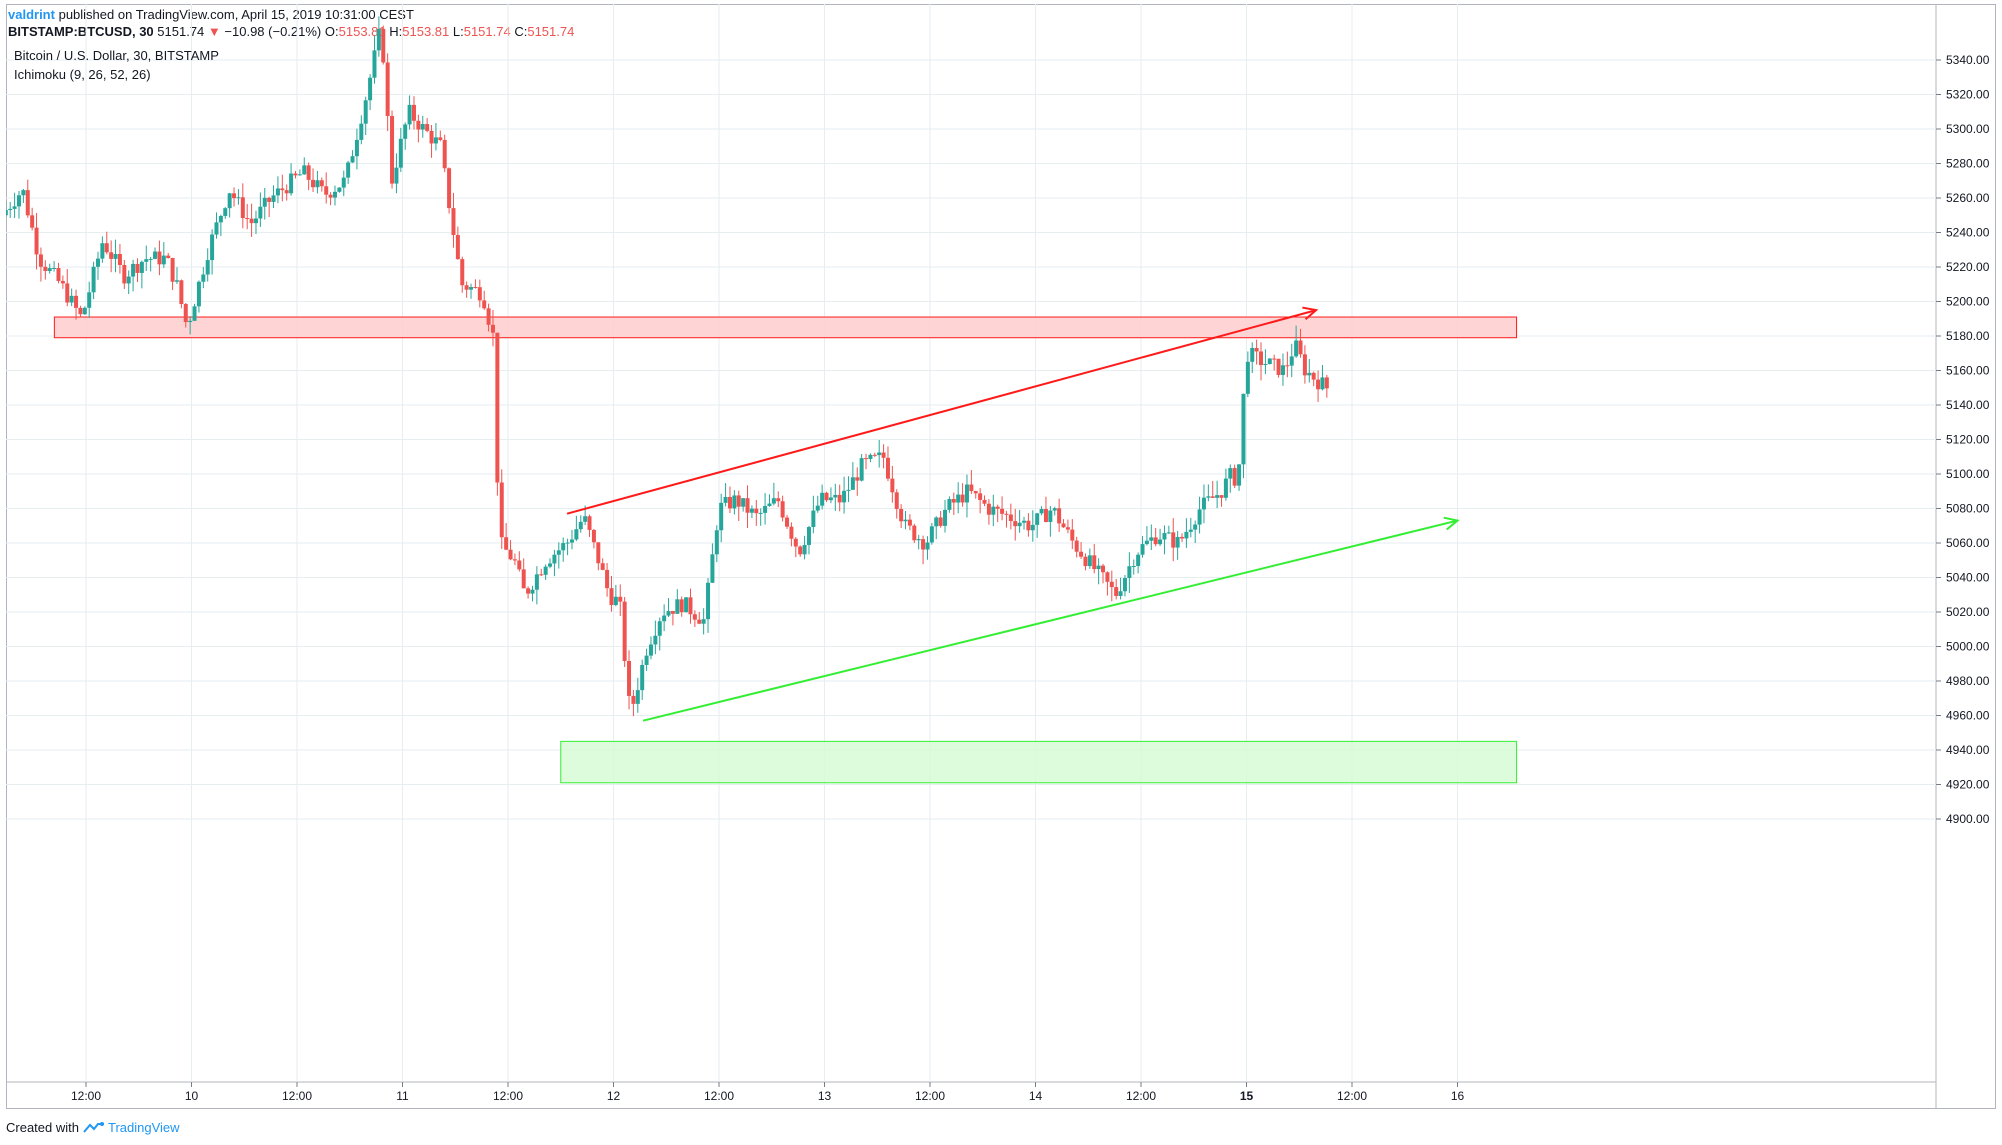 This screenshot has width=2002, height=1145. Describe the element at coordinates (402, 1096) in the screenshot. I see `time-tick-label: 11` at that location.